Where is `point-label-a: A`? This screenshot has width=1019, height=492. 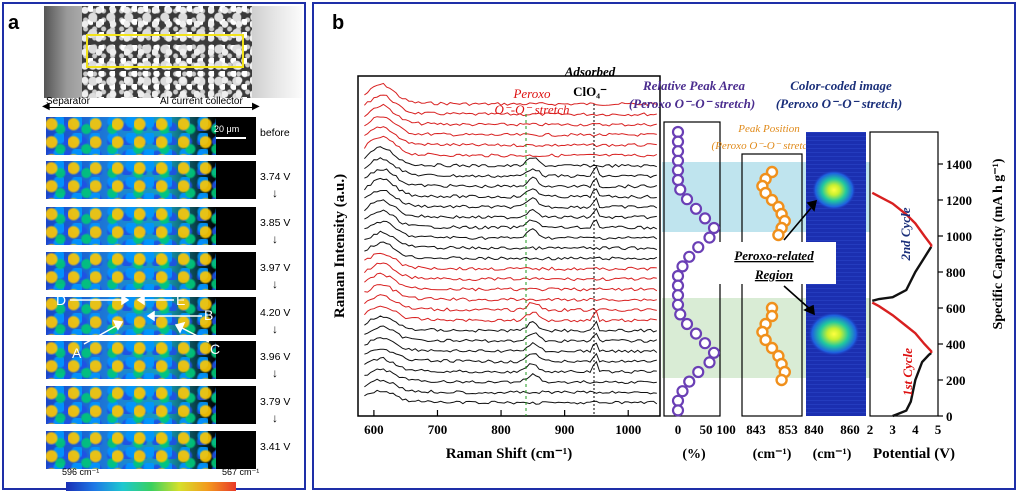
point-label-a: A is located at coordinates (77, 353).